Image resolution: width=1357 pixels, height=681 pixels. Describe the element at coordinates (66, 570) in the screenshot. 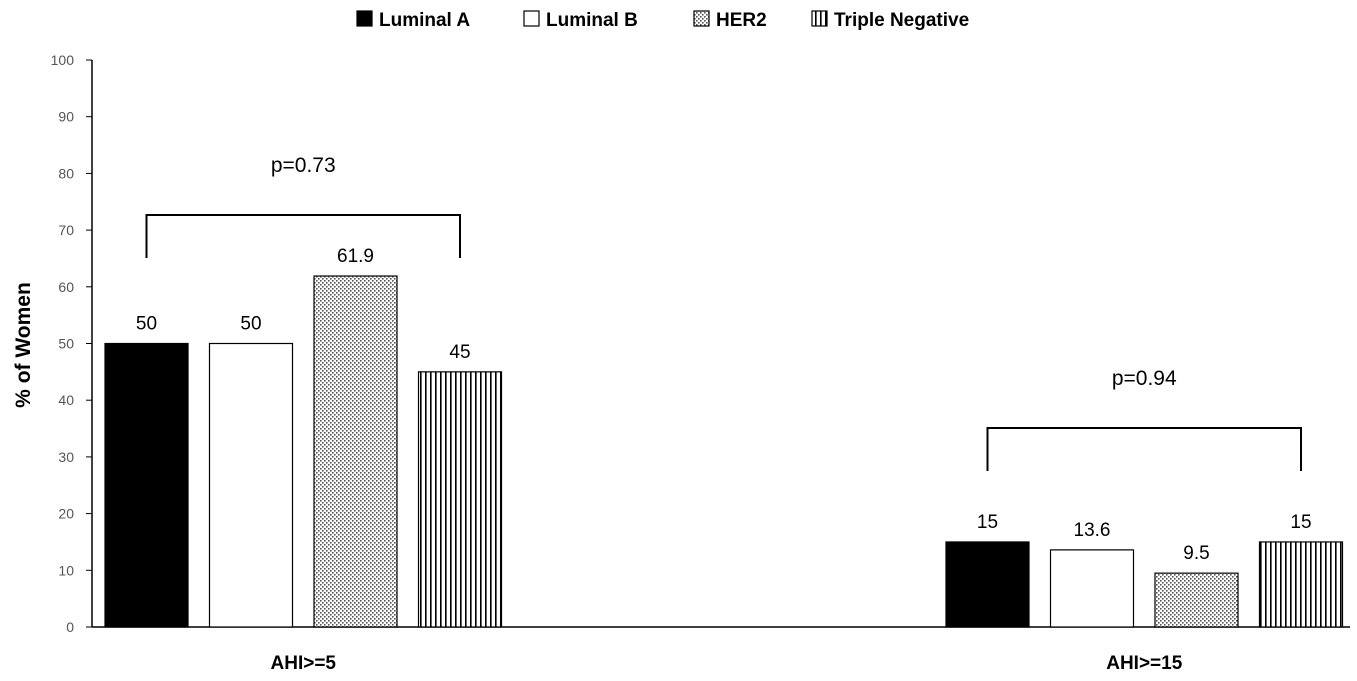

I see `y-tick-label: 10` at that location.